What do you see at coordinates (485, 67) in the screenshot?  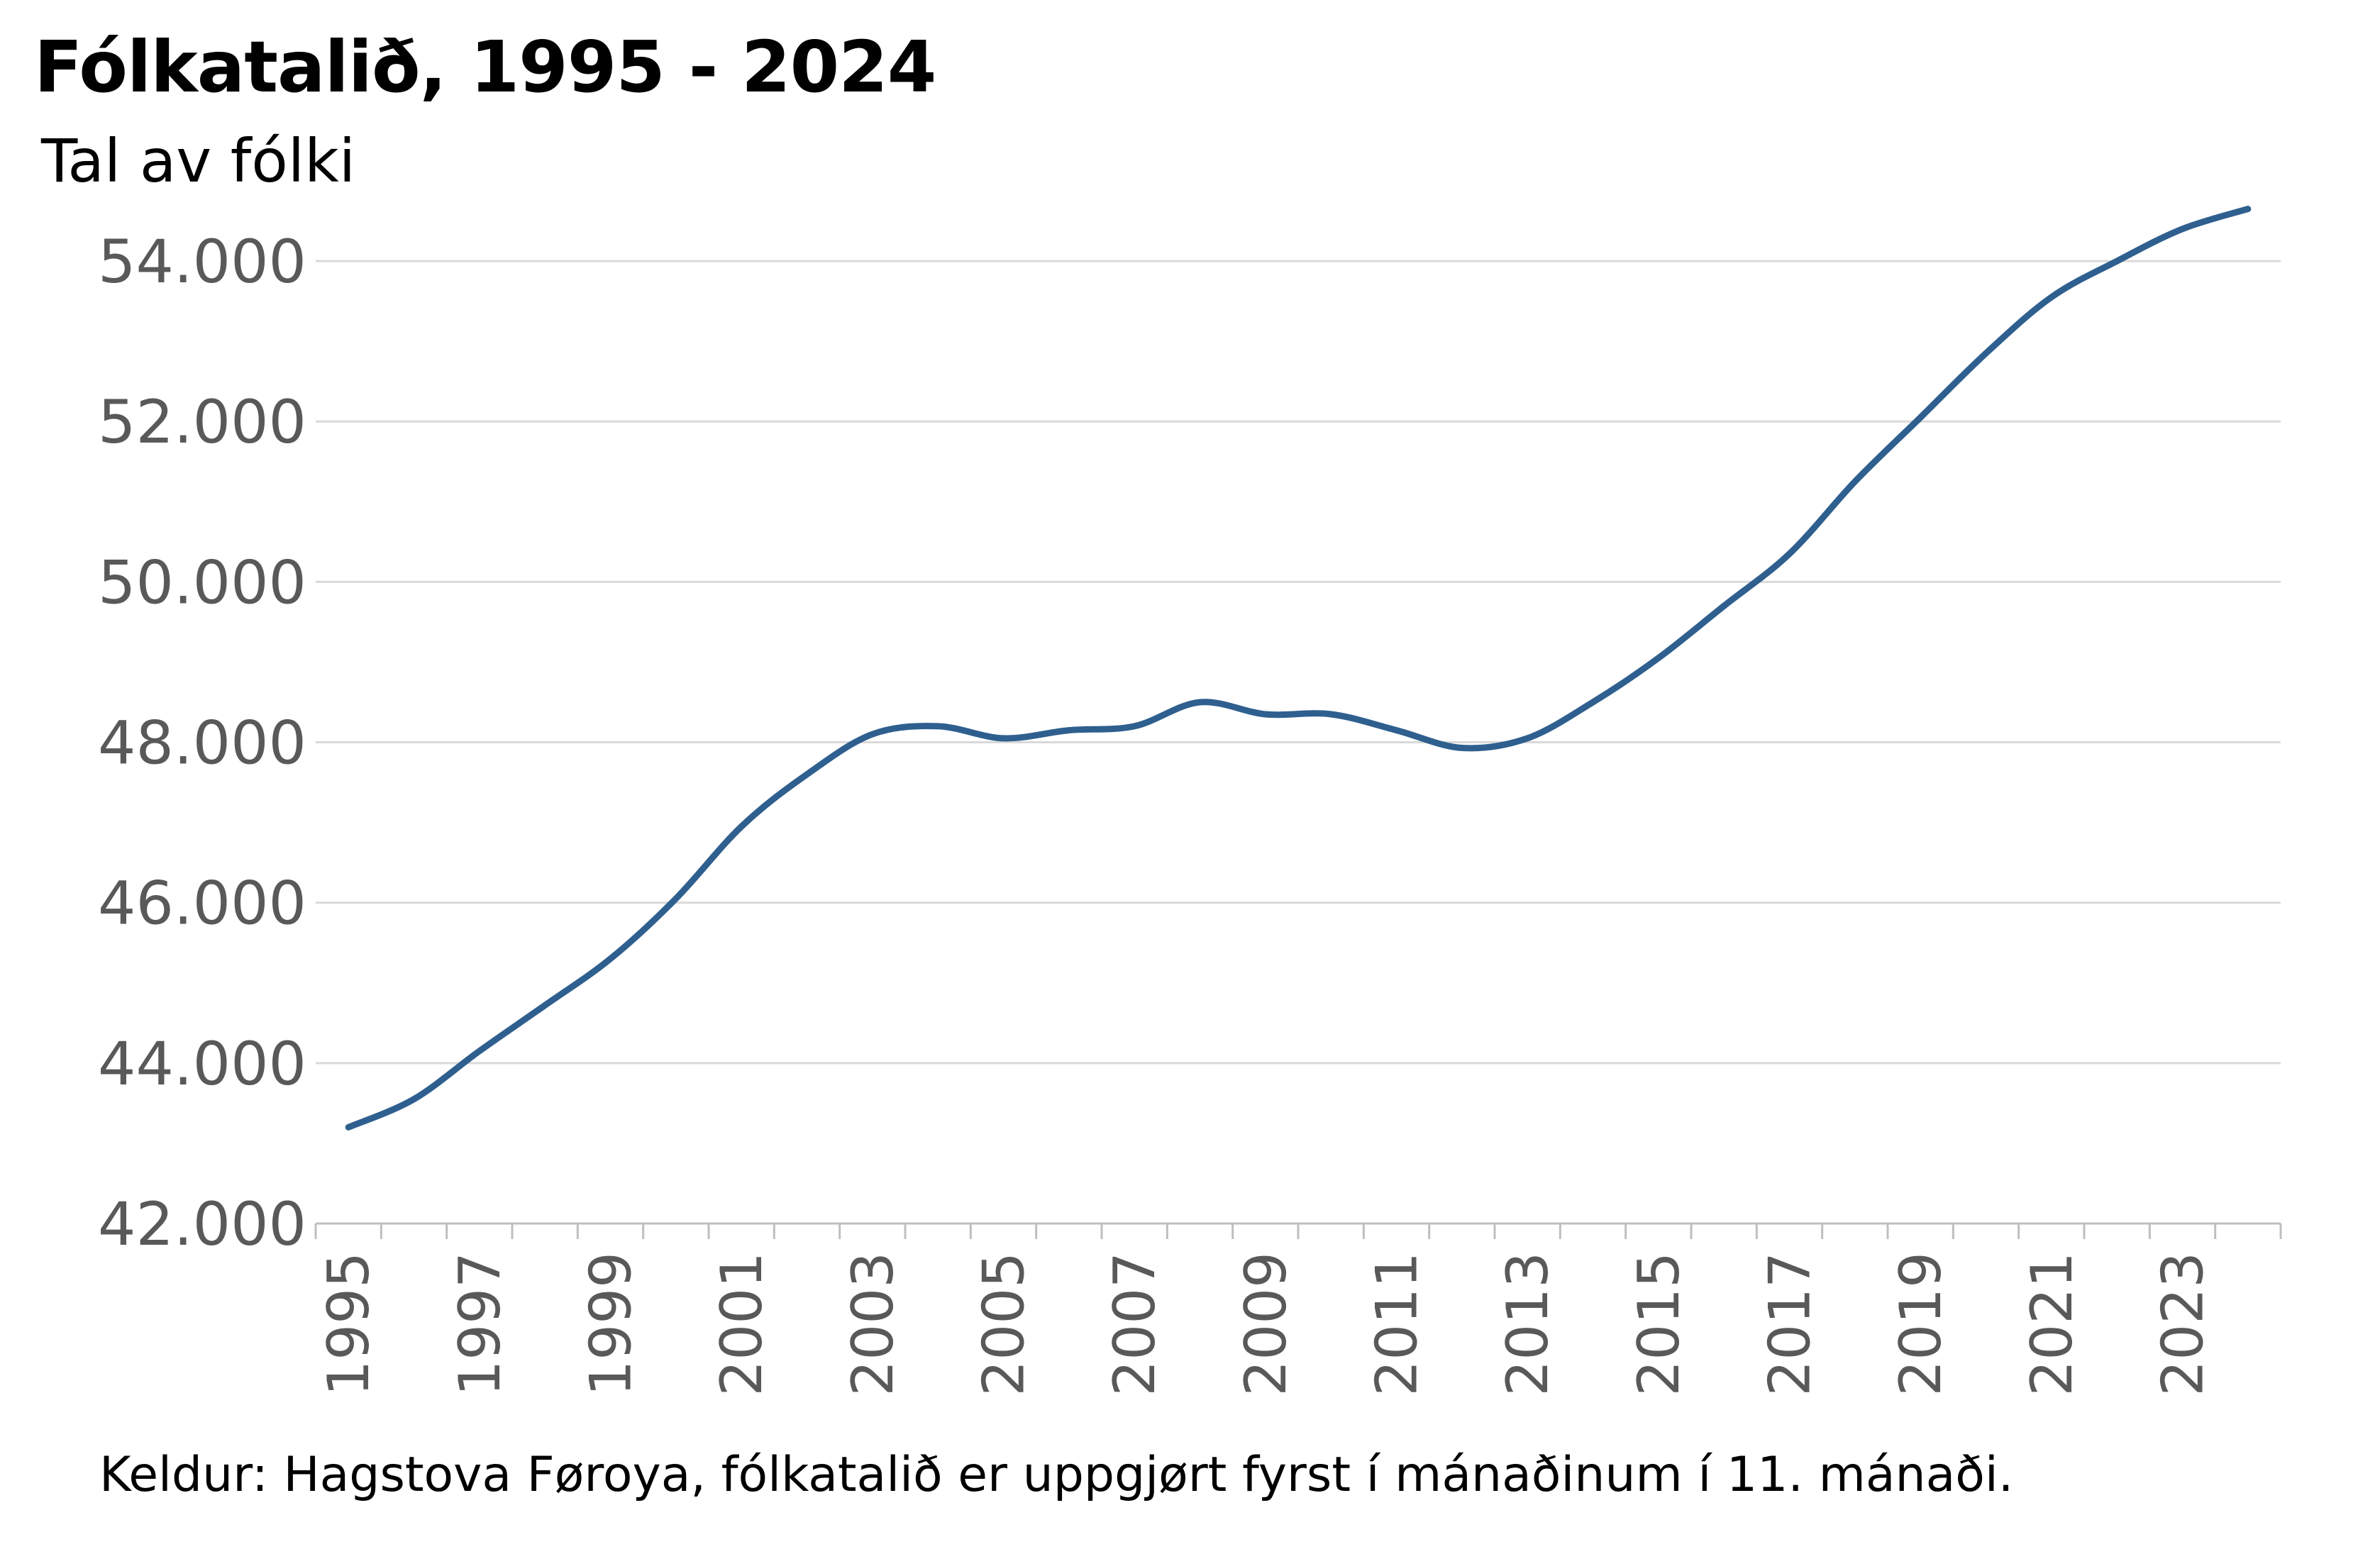 I see `chart-title: Fólkatalið, 1995 - 2024` at bounding box center [485, 67].